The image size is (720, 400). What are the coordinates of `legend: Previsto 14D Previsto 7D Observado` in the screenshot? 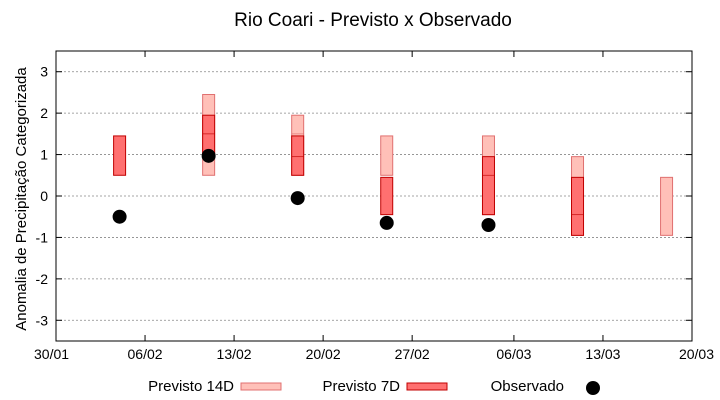 It's located at (374, 386).